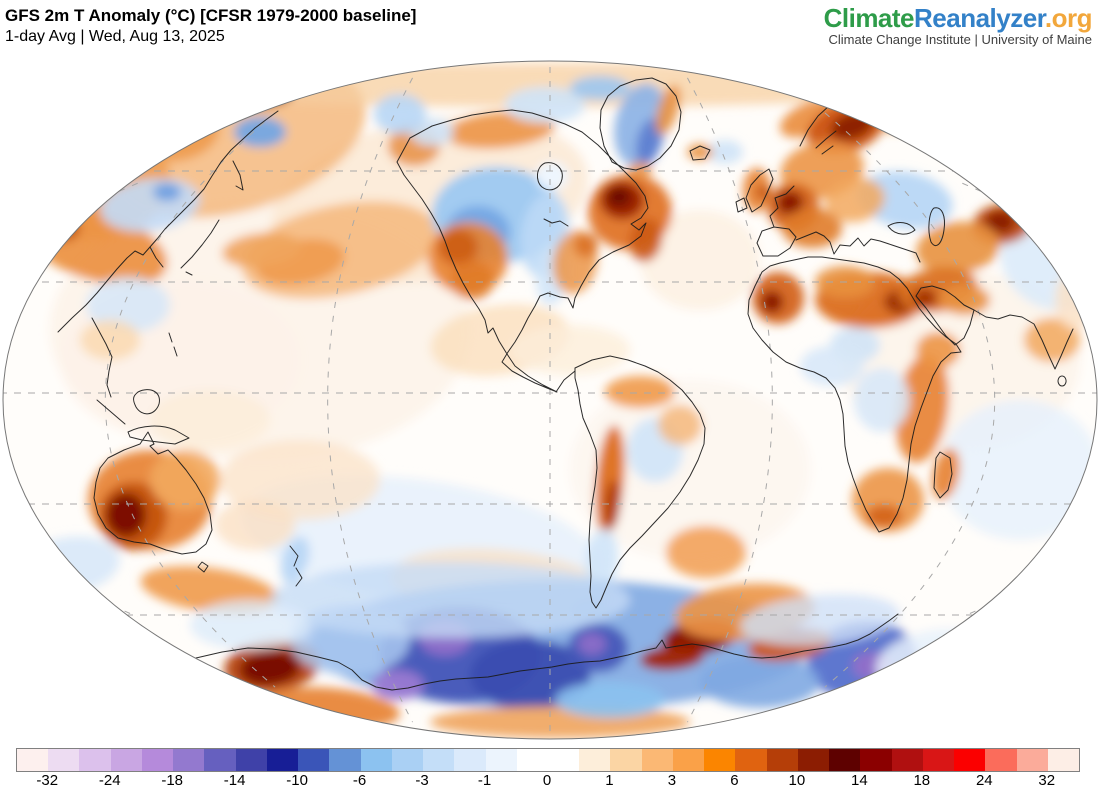 Image resolution: width=1100 pixels, height=794 pixels. Describe the element at coordinates (102, 357) in the screenshot. I see `coast-indochina` at that location.